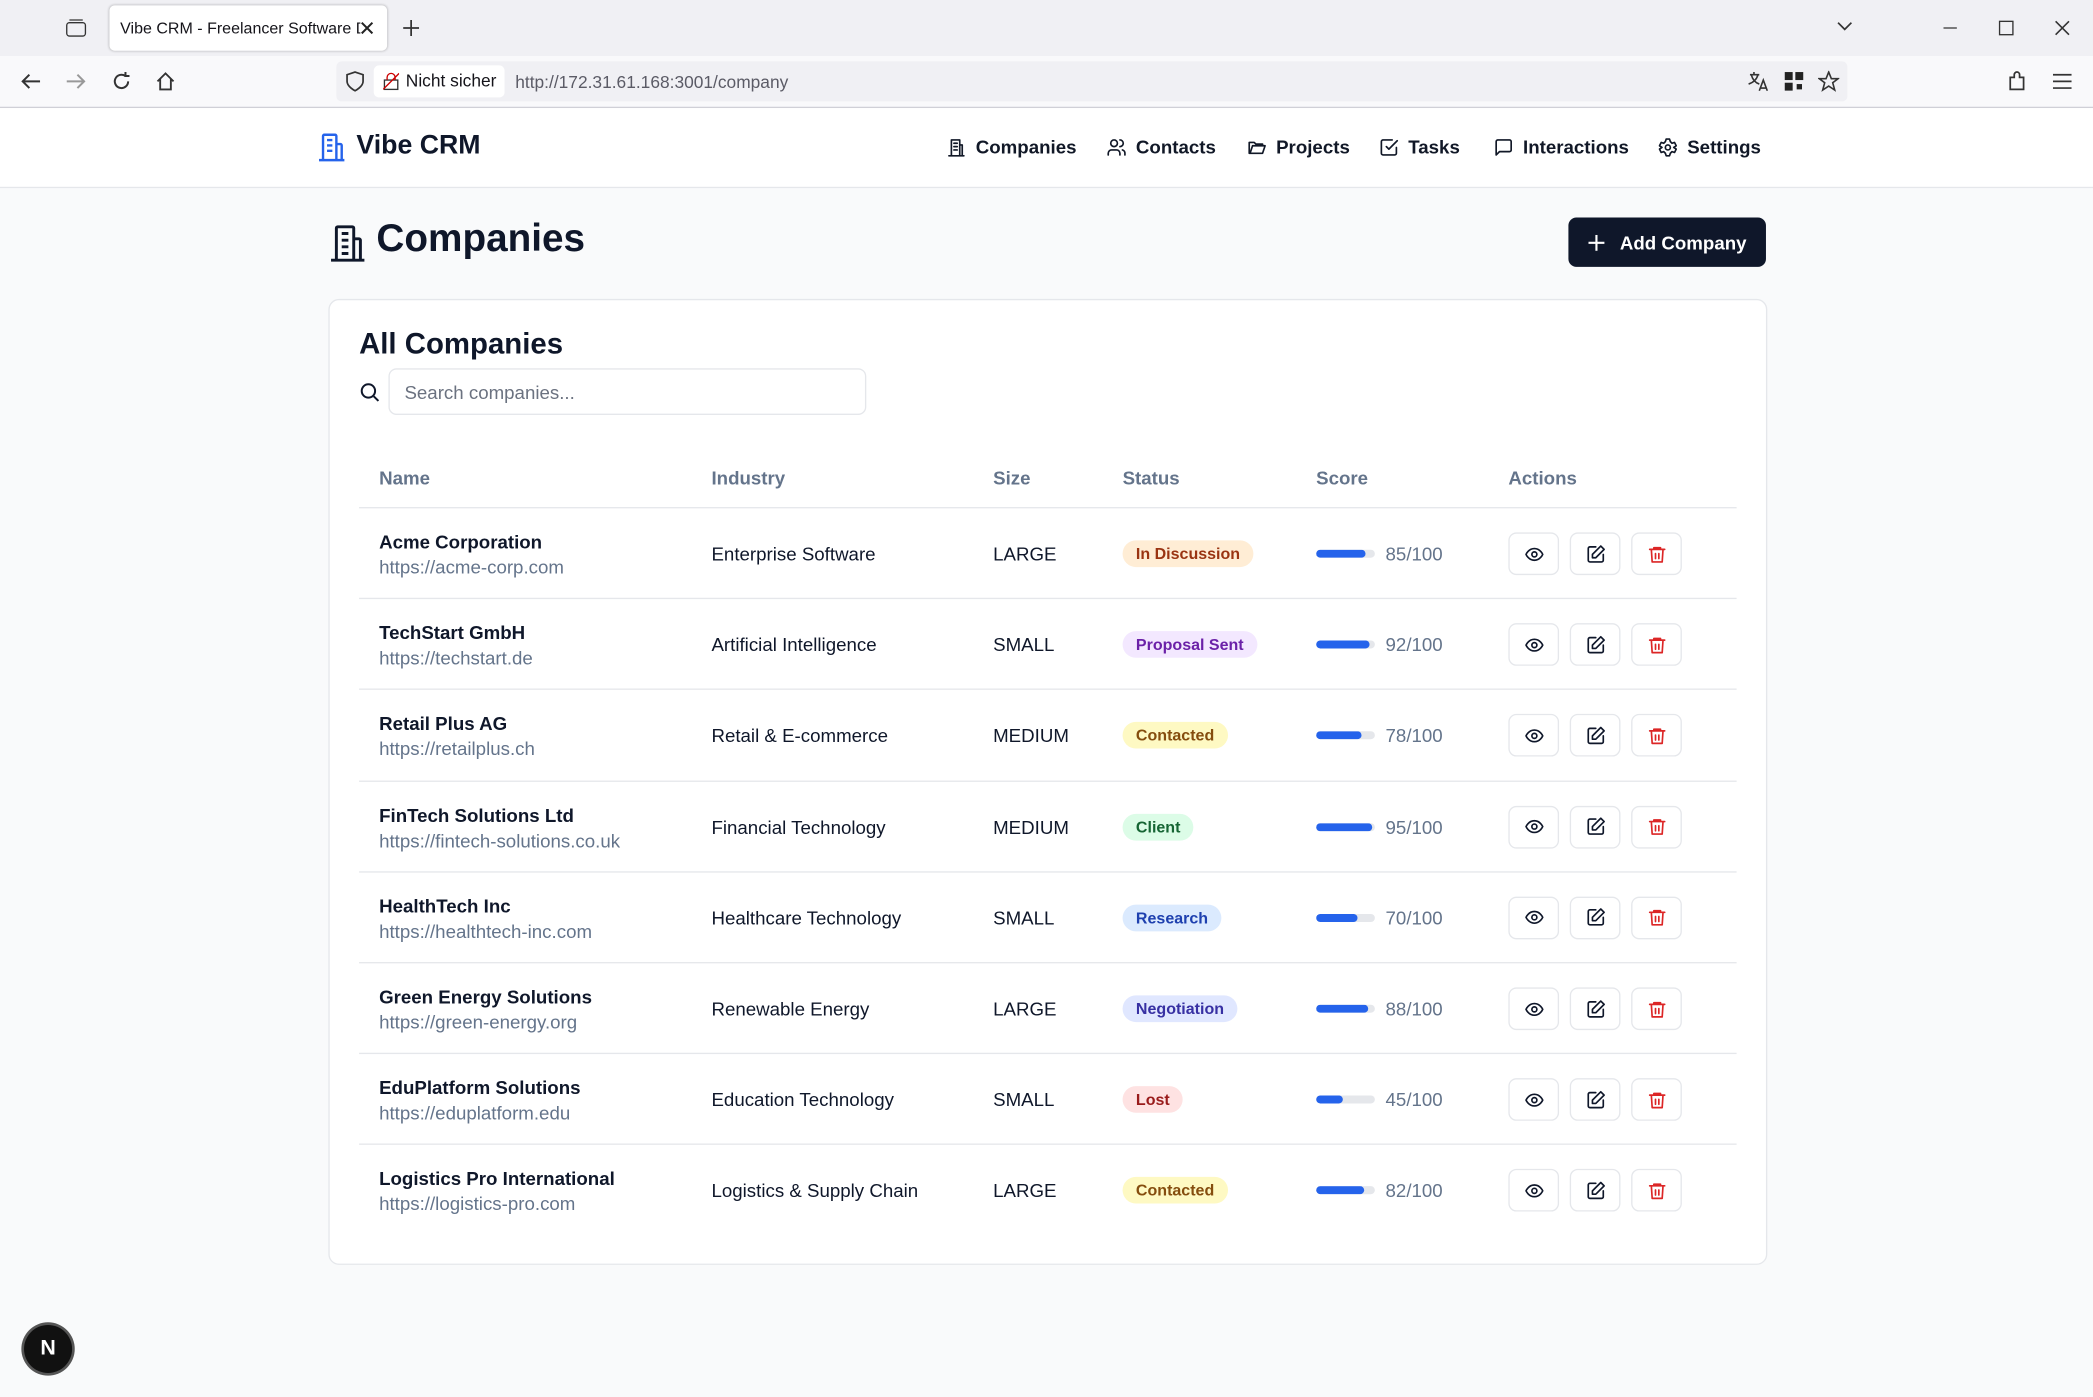 This screenshot has width=2093, height=1397. I want to click on card-title: All Companies, so click(461, 343).